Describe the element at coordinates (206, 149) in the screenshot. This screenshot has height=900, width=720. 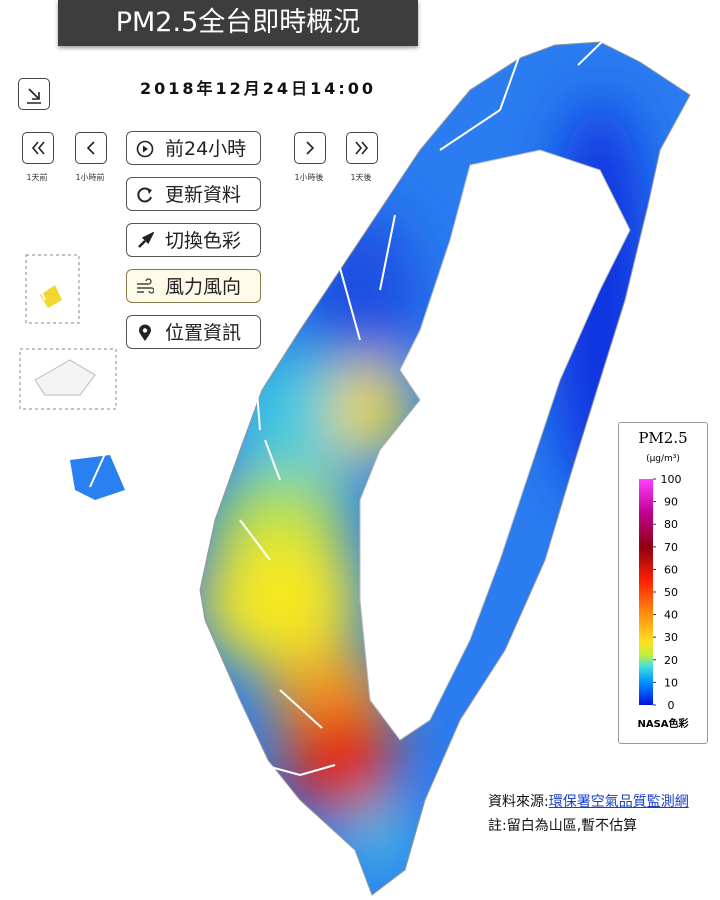
I see `menu-label: 前24小時` at that location.